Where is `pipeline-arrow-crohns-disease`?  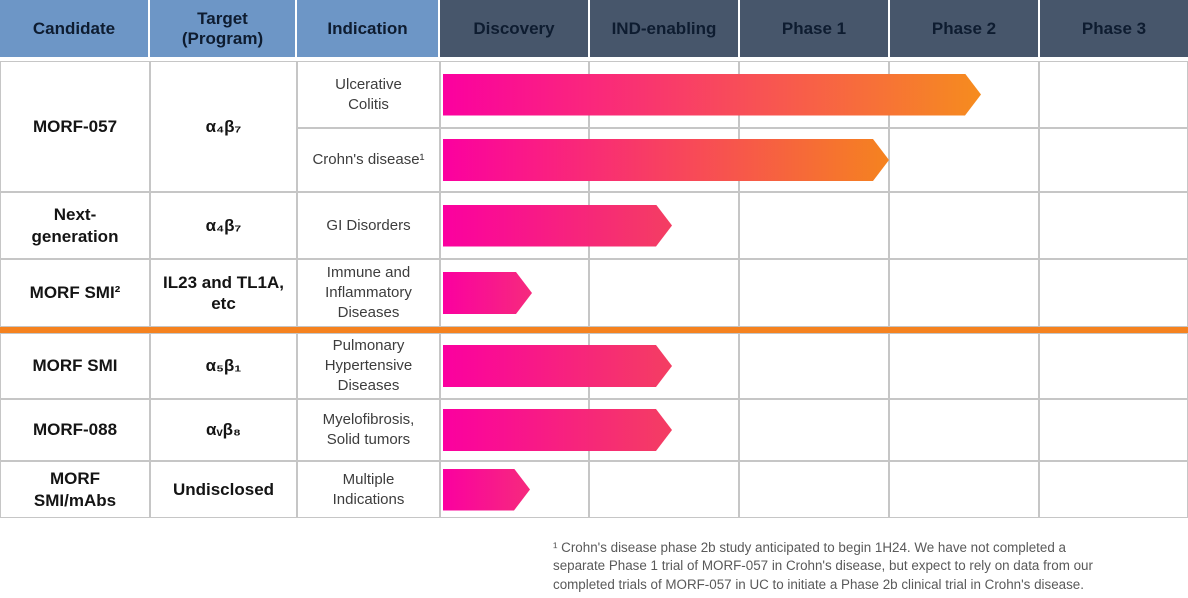
pipeline-arrow-crohns-disease is located at coordinates (666, 160).